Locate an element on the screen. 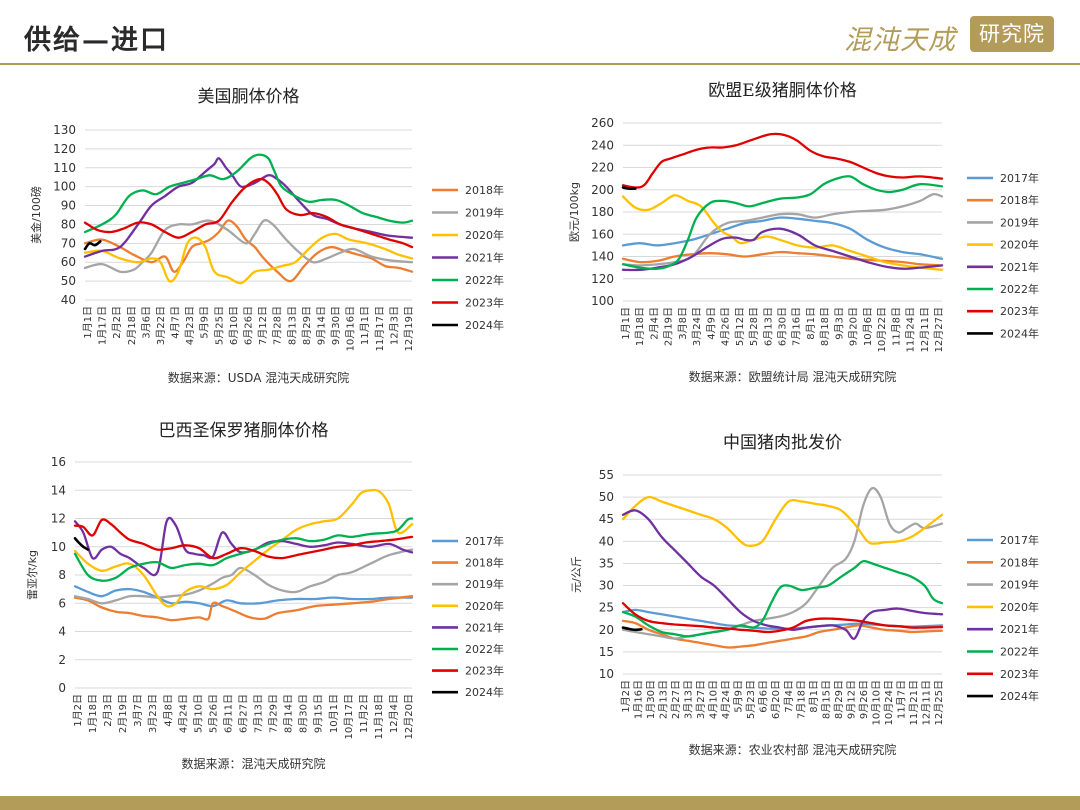  x-tick-label: 1月16日 is located at coordinates (639, 699).